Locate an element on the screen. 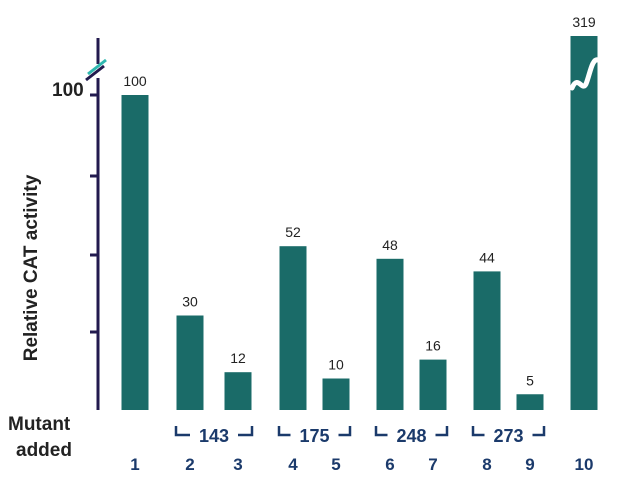 Image resolution: width=618 pixels, height=483 pixels. mutant-added-label-line2: added is located at coordinates (44, 450).